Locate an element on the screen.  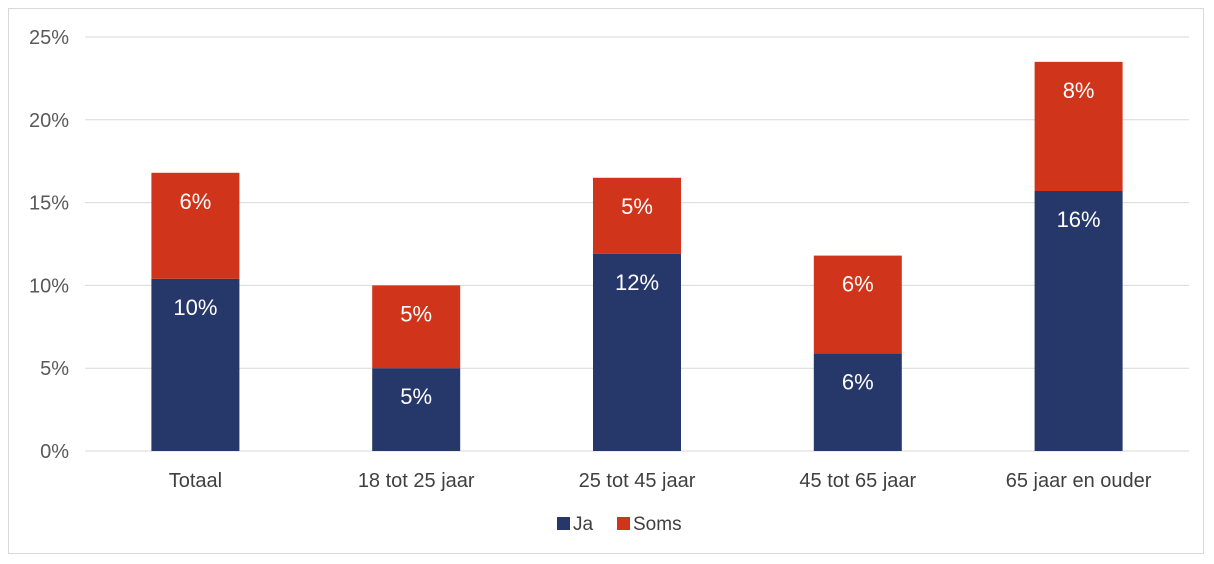
y-tick-label: 15% is located at coordinates (49, 204).